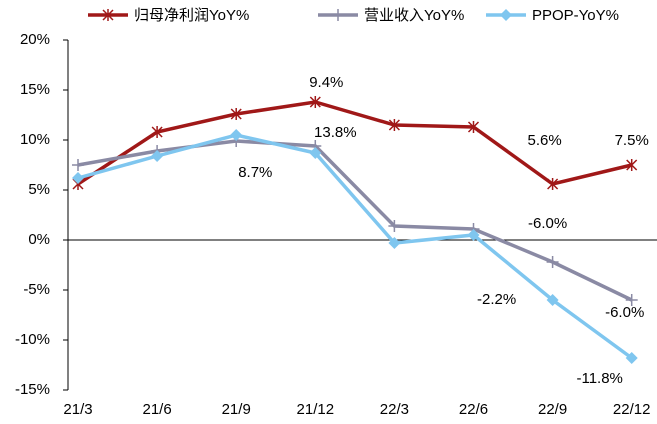 This screenshot has height=424, width=657. Describe the element at coordinates (39, 239) in the screenshot. I see `y-tick-label: 0%` at that location.